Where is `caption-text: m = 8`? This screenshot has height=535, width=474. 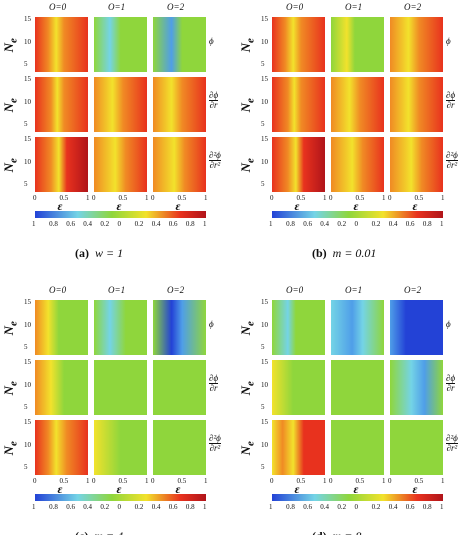 caption-text: m = 8 is located at coordinates (347, 532).